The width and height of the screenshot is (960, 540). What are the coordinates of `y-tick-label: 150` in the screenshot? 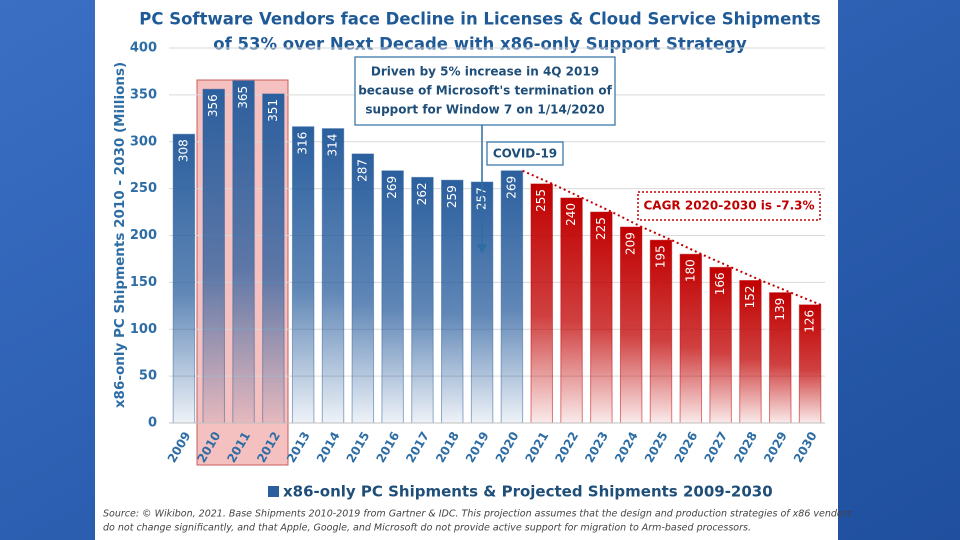 It's located at (143, 282).